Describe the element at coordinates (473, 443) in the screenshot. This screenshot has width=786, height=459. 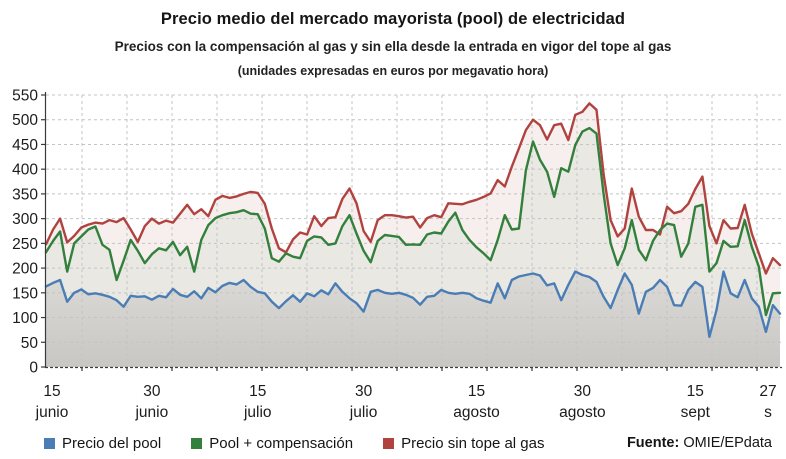
I see `legend-label: Precio sin tope al gas` at that location.